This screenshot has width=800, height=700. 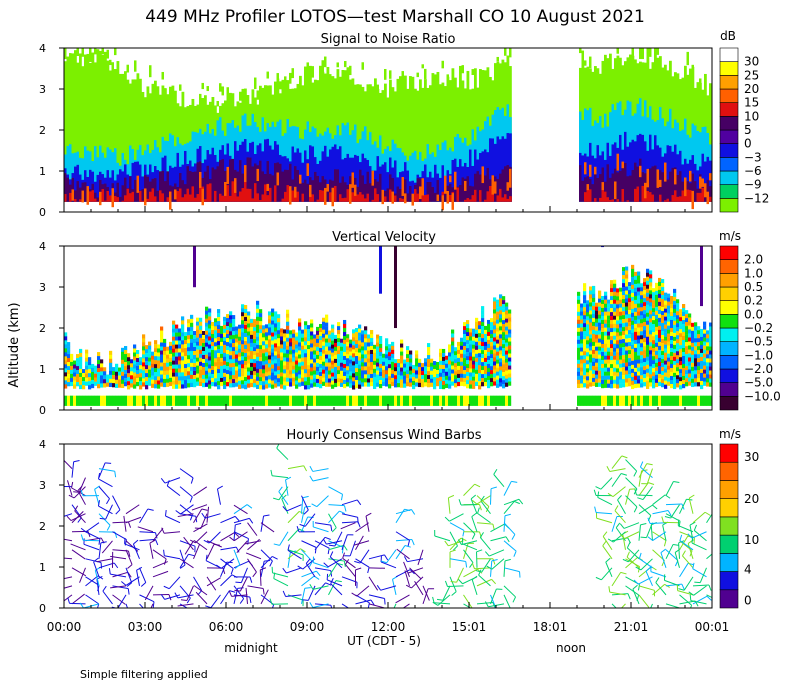 What do you see at coordinates (388, 39) in the screenshot?
I see `snr-title: Signal to Noise Ratio` at bounding box center [388, 39].